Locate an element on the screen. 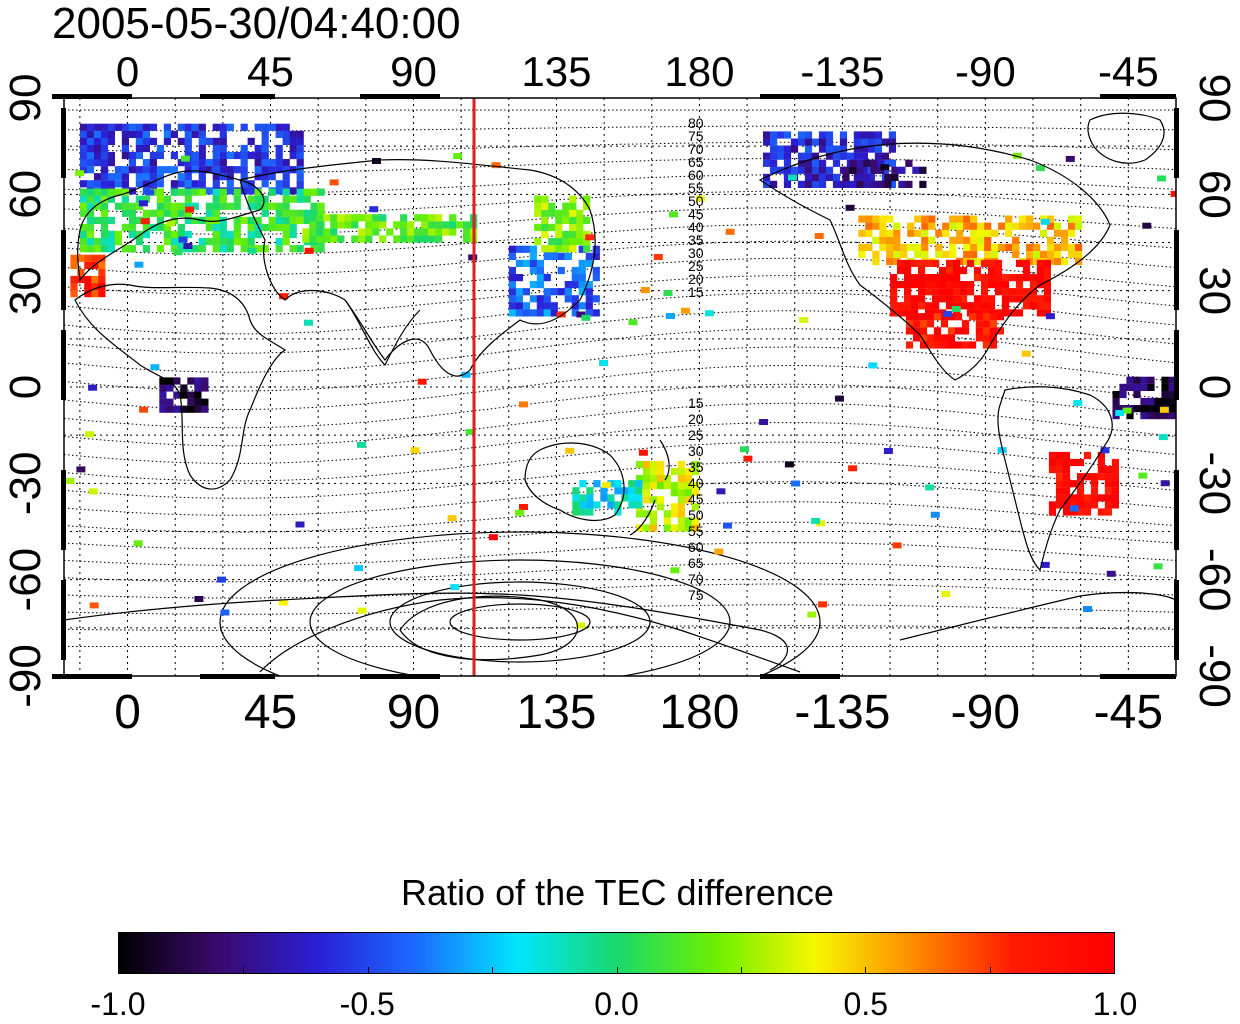  contour-label-south: 50 is located at coordinates (696, 515).